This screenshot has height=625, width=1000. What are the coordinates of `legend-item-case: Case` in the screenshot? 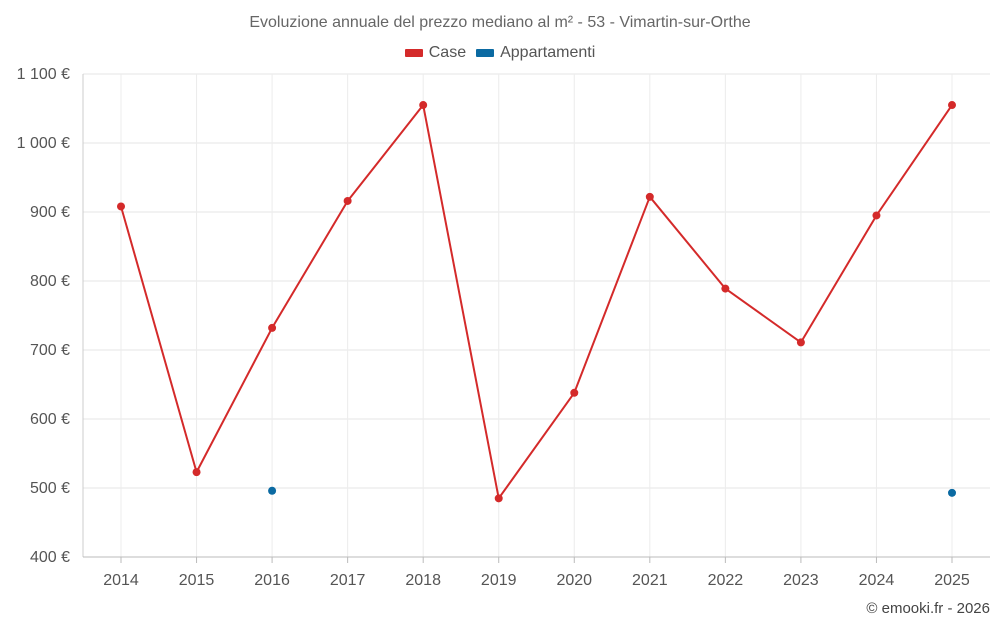 It's located at (435, 53).